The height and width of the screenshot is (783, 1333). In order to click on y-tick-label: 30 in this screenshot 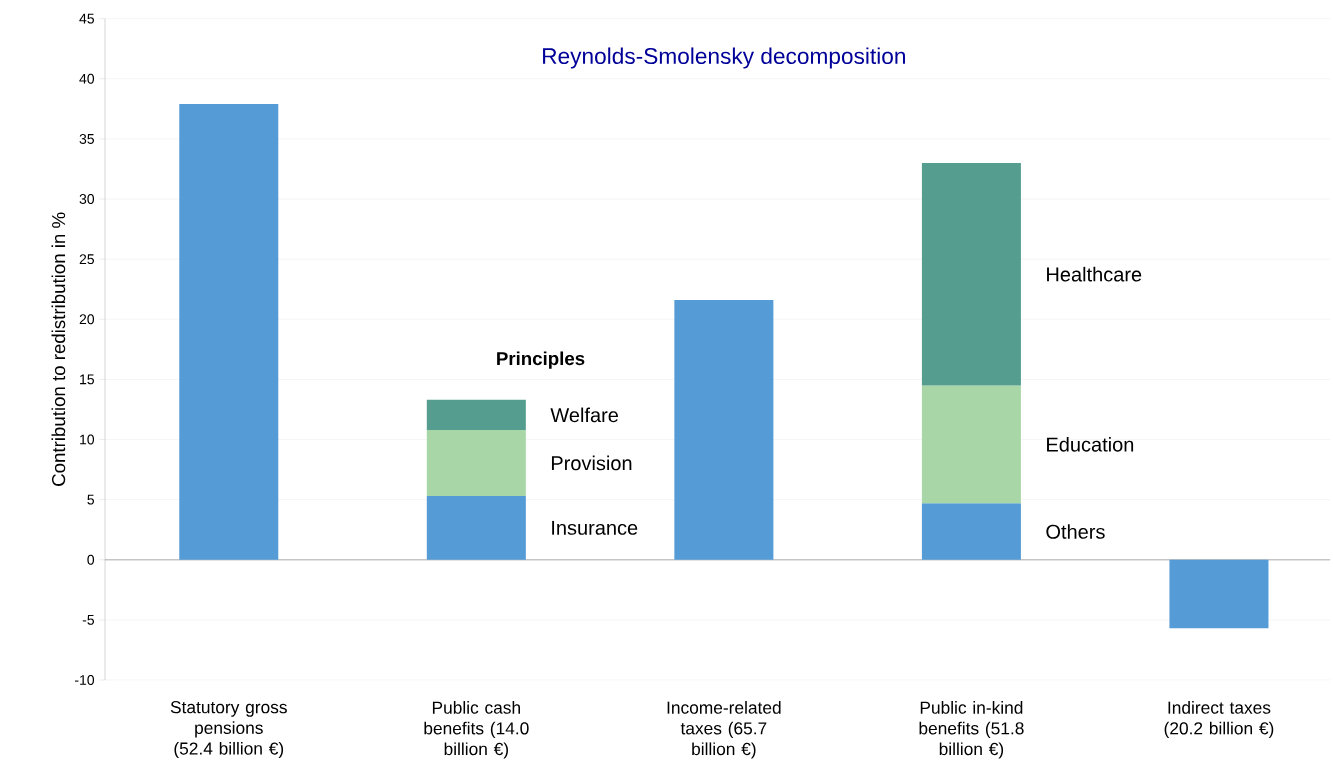, I will do `click(87, 199)`.